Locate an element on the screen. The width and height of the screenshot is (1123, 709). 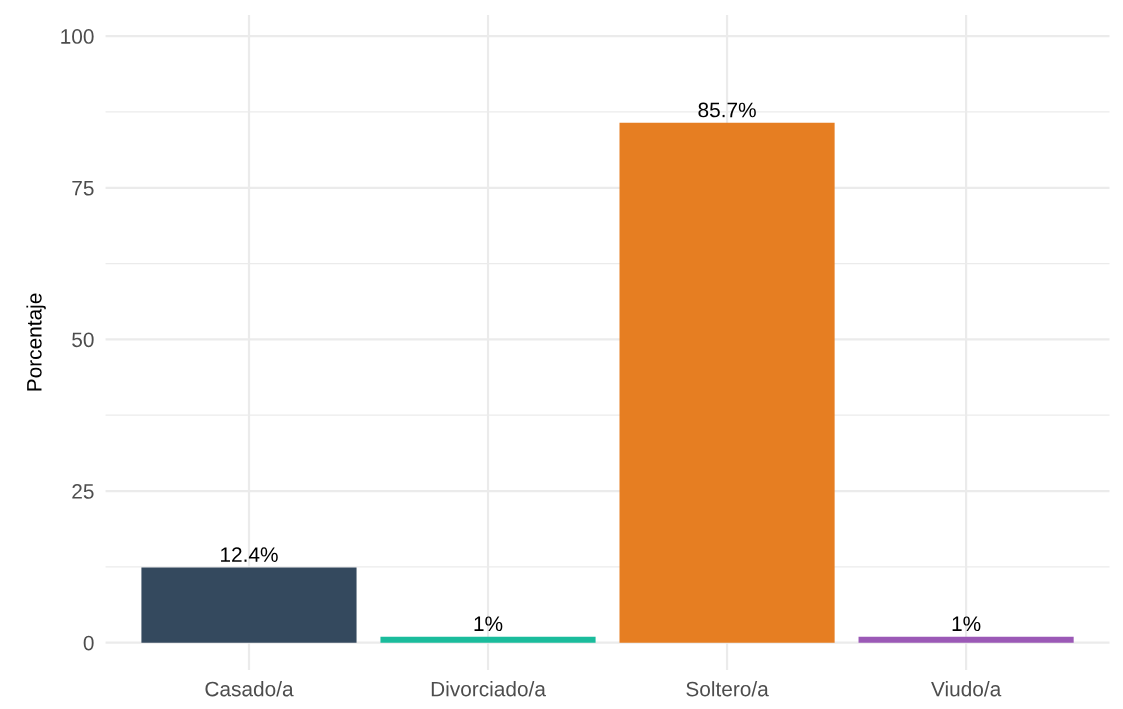
y-tick-label: 75 is located at coordinates (83, 188).